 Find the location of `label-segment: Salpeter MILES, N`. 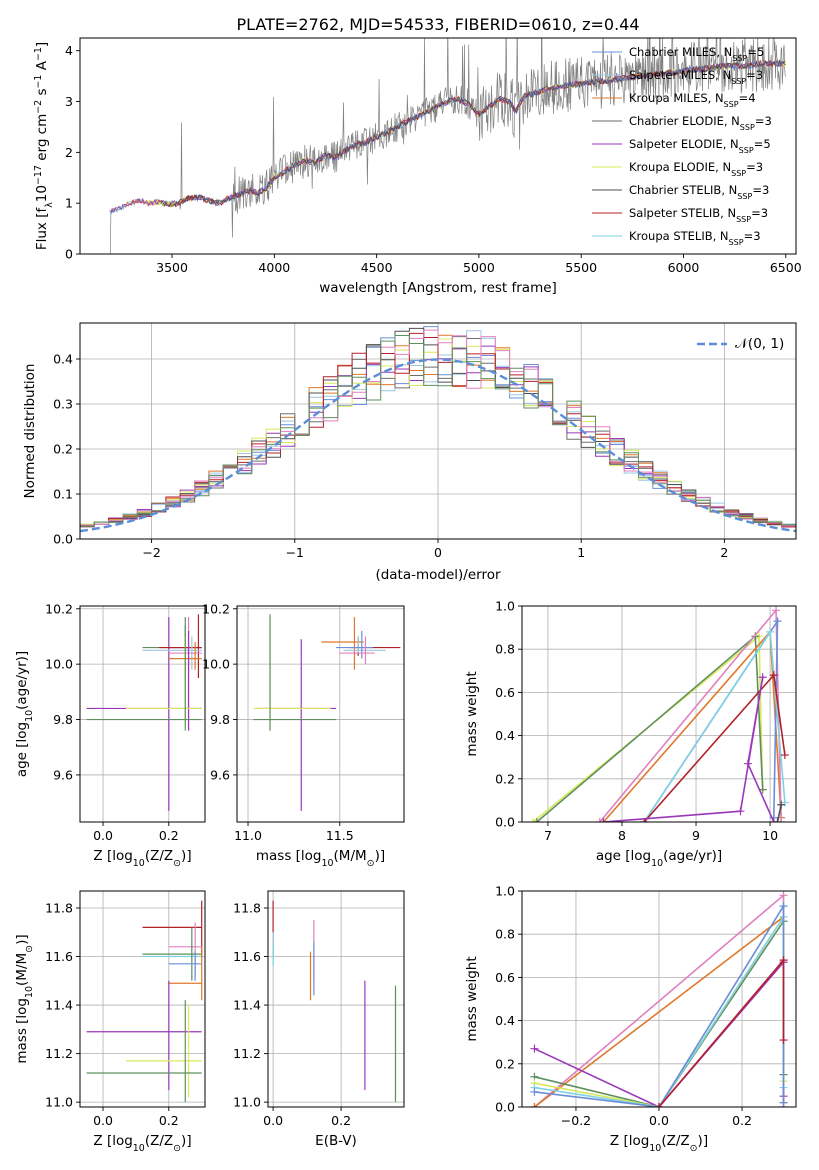

label-segment: Salpeter MILES, N is located at coordinates (680, 75).